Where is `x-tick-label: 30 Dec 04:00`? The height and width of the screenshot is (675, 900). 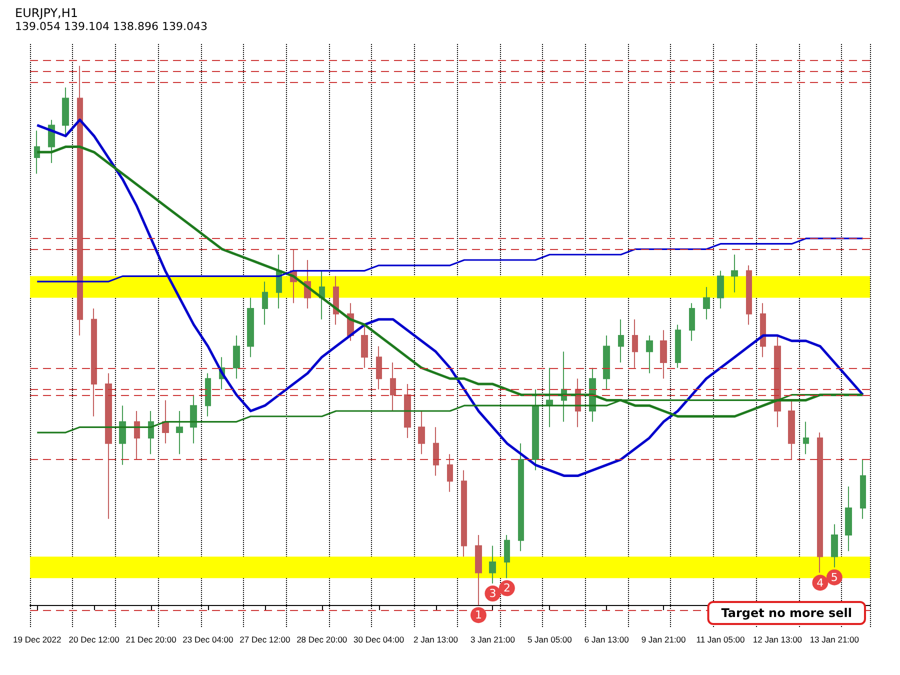 x-tick-label: 30 Dec 04:00 is located at coordinates (379, 639).